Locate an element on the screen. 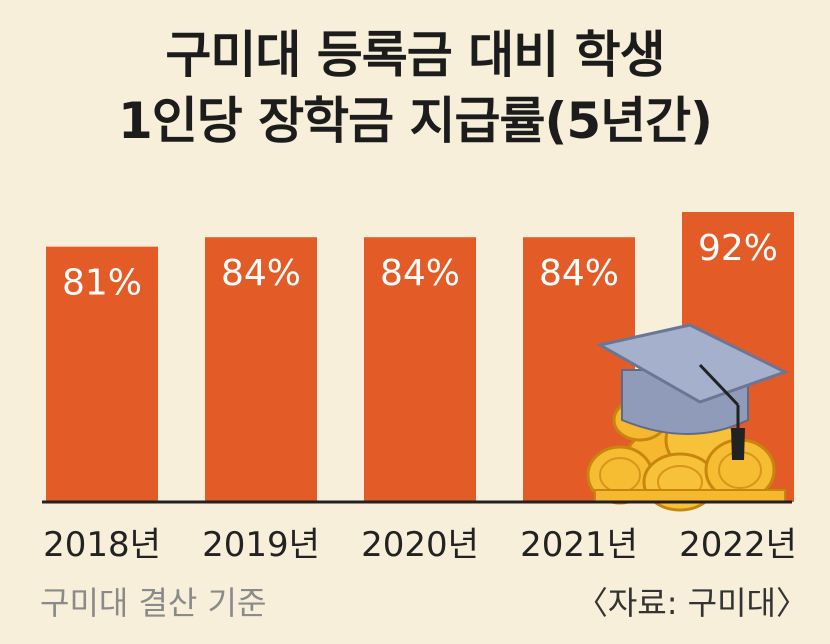 This screenshot has height=644, width=830. x-tick-label: 2021년 is located at coordinates (579, 545).